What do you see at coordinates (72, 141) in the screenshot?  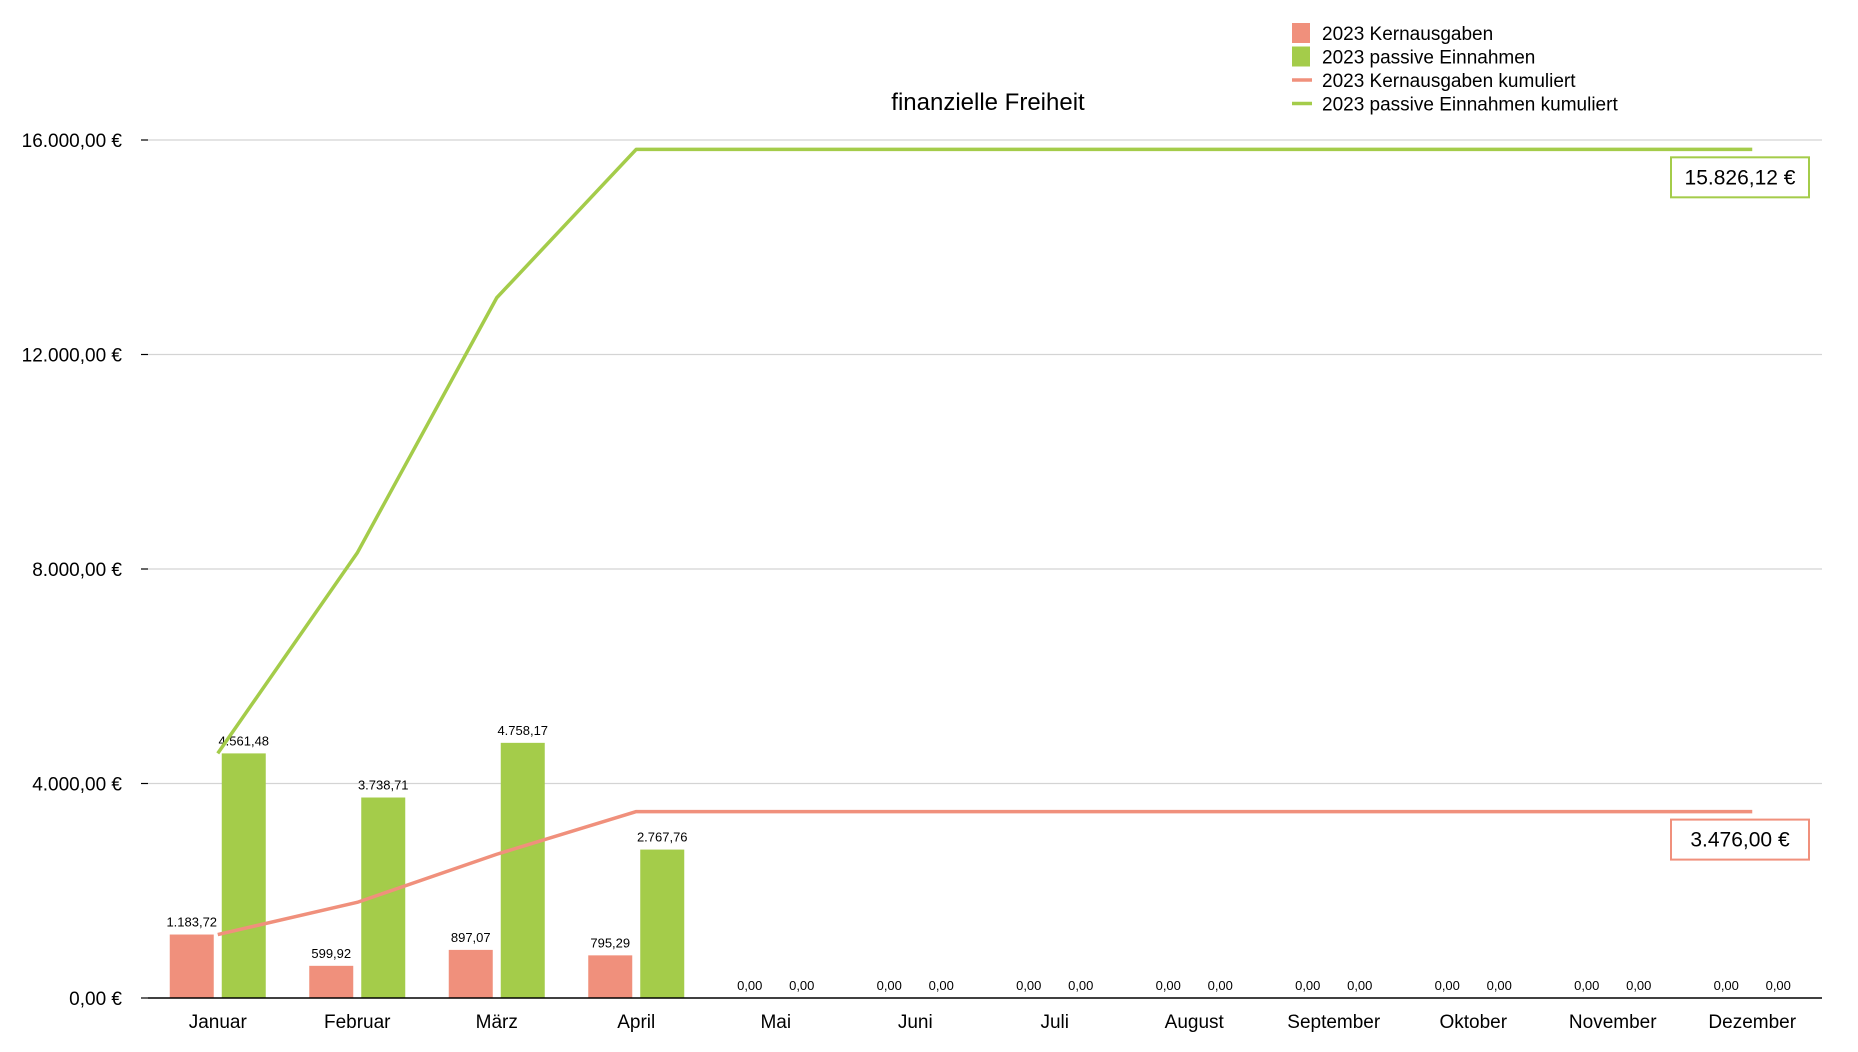 I see `y-tick-label: 16.000,00 €` at bounding box center [72, 141].